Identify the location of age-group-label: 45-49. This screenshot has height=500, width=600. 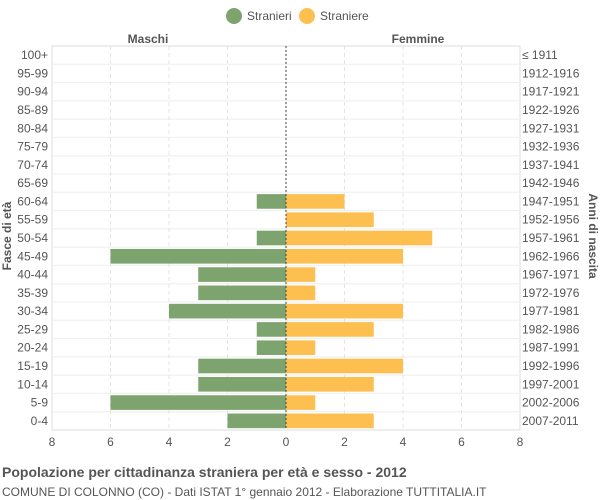
(32, 256).